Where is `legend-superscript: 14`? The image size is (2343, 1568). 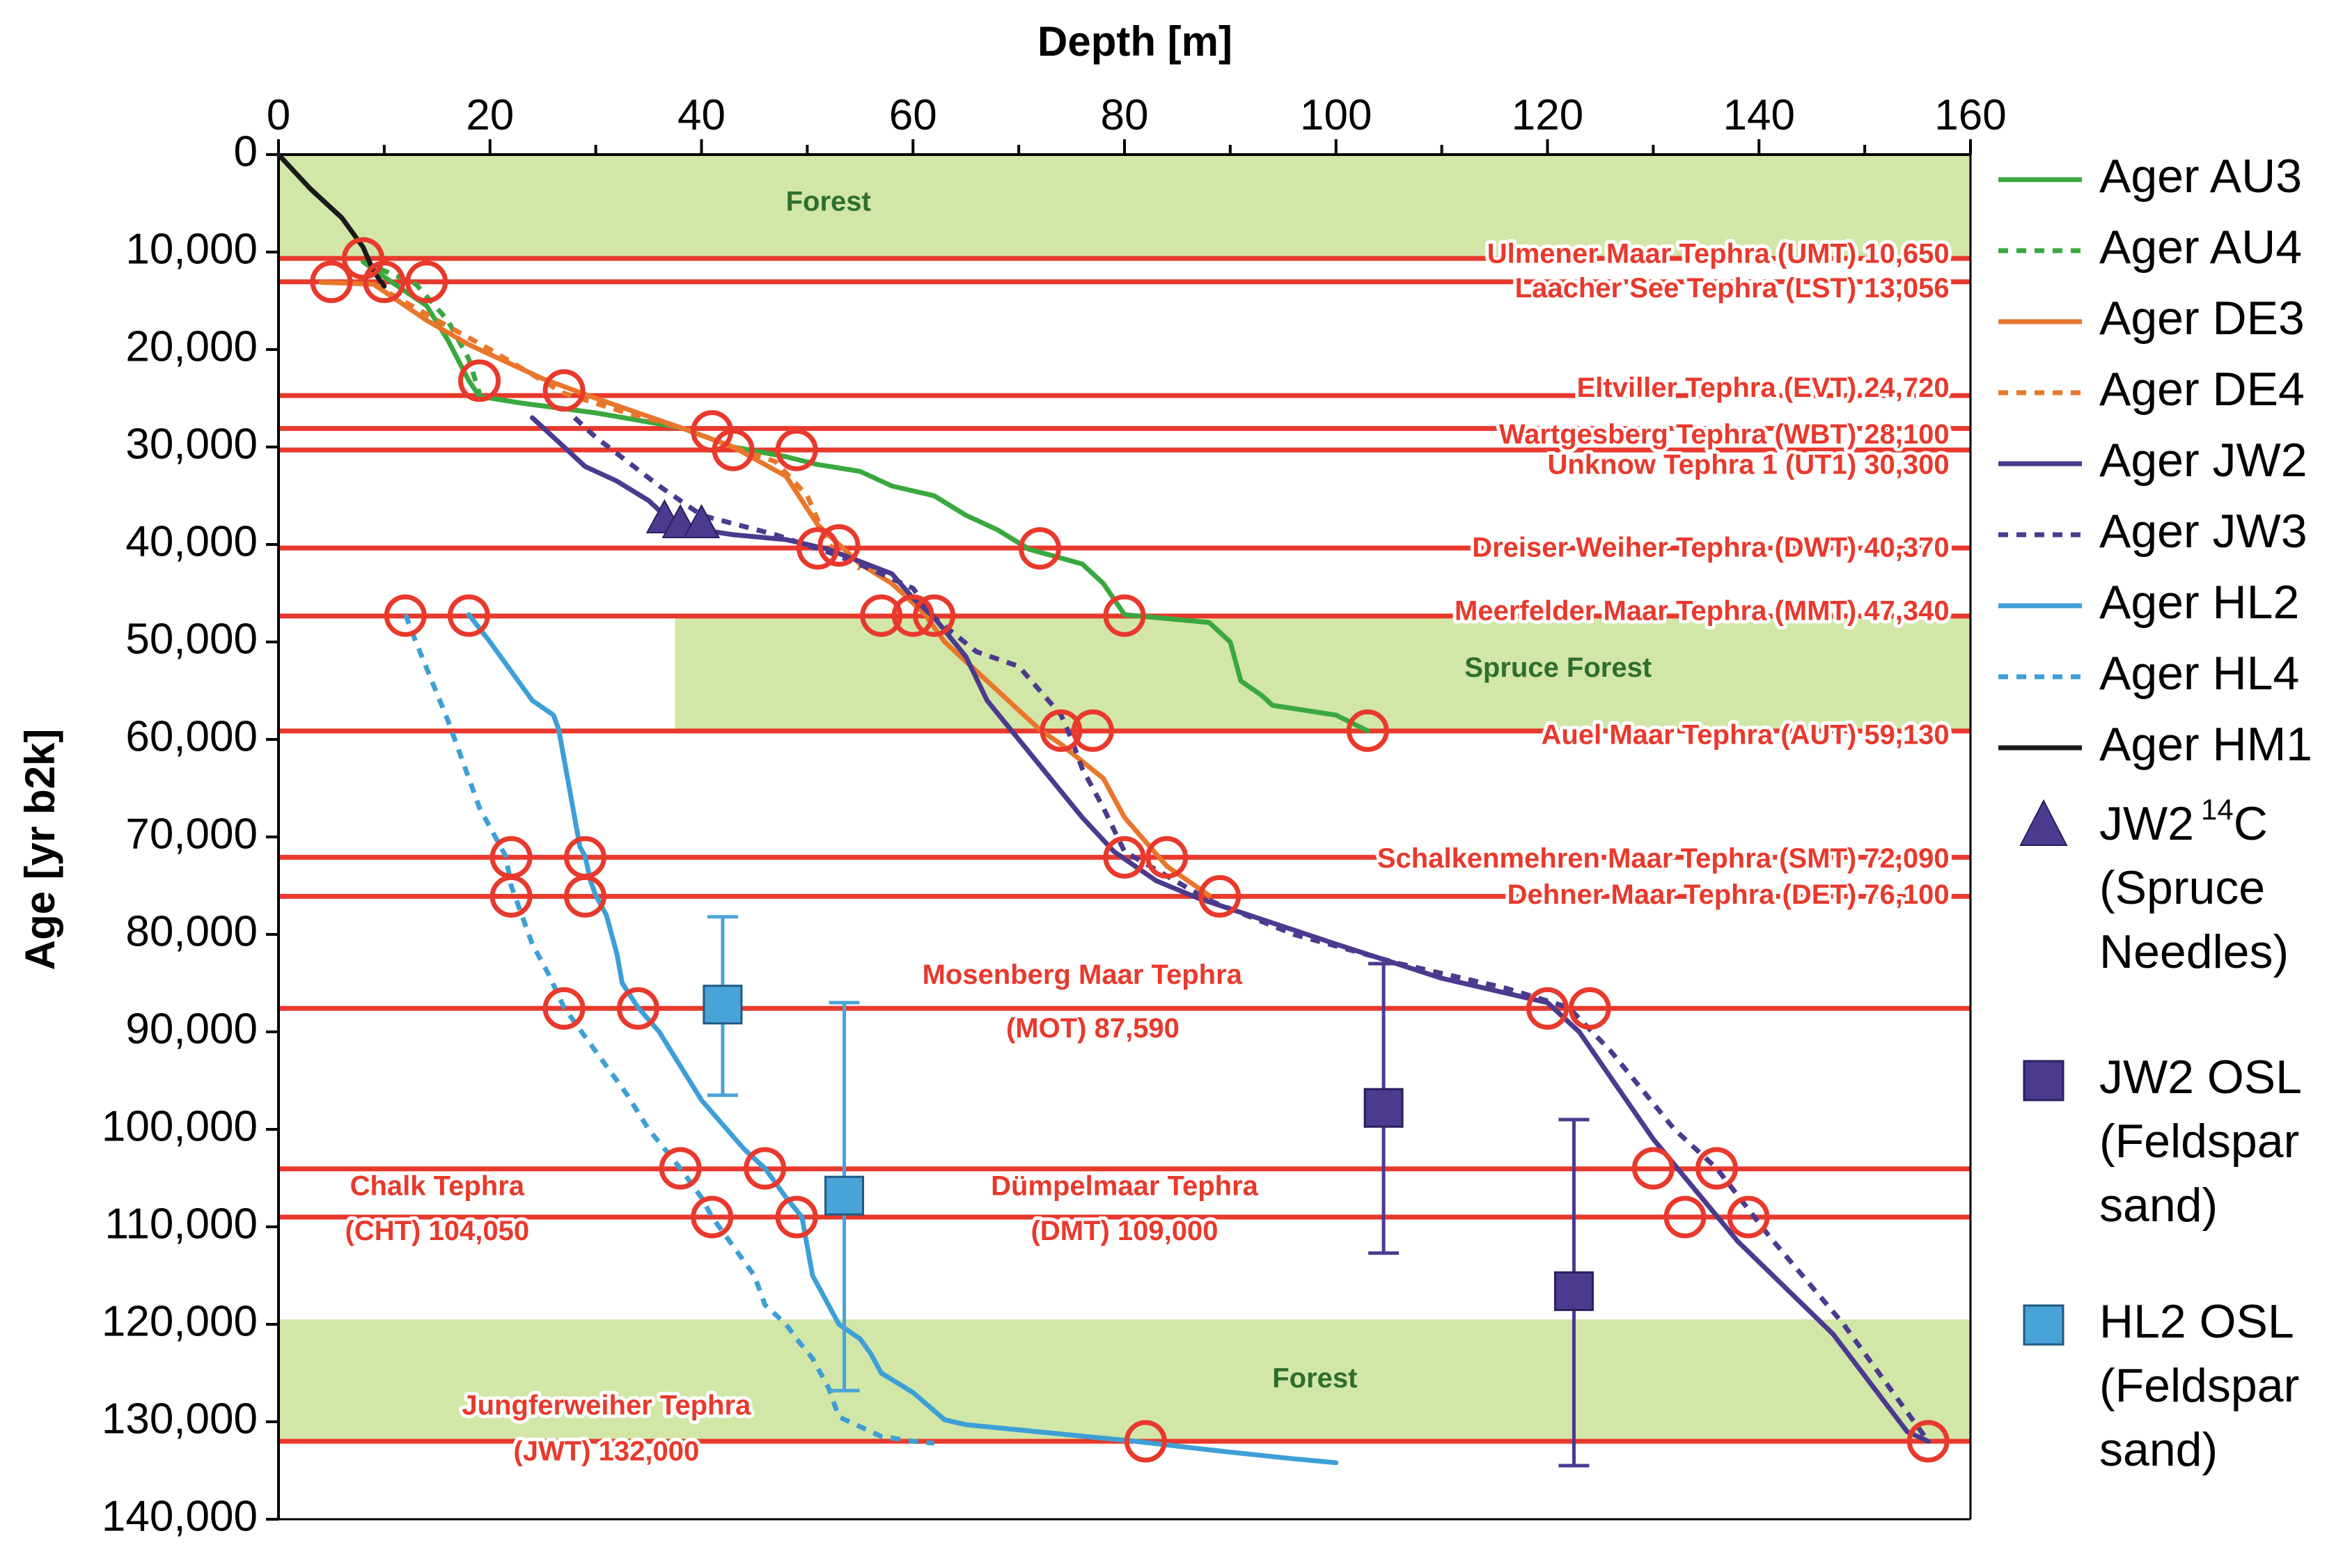
legend-superscript: 14 is located at coordinates (2217, 809).